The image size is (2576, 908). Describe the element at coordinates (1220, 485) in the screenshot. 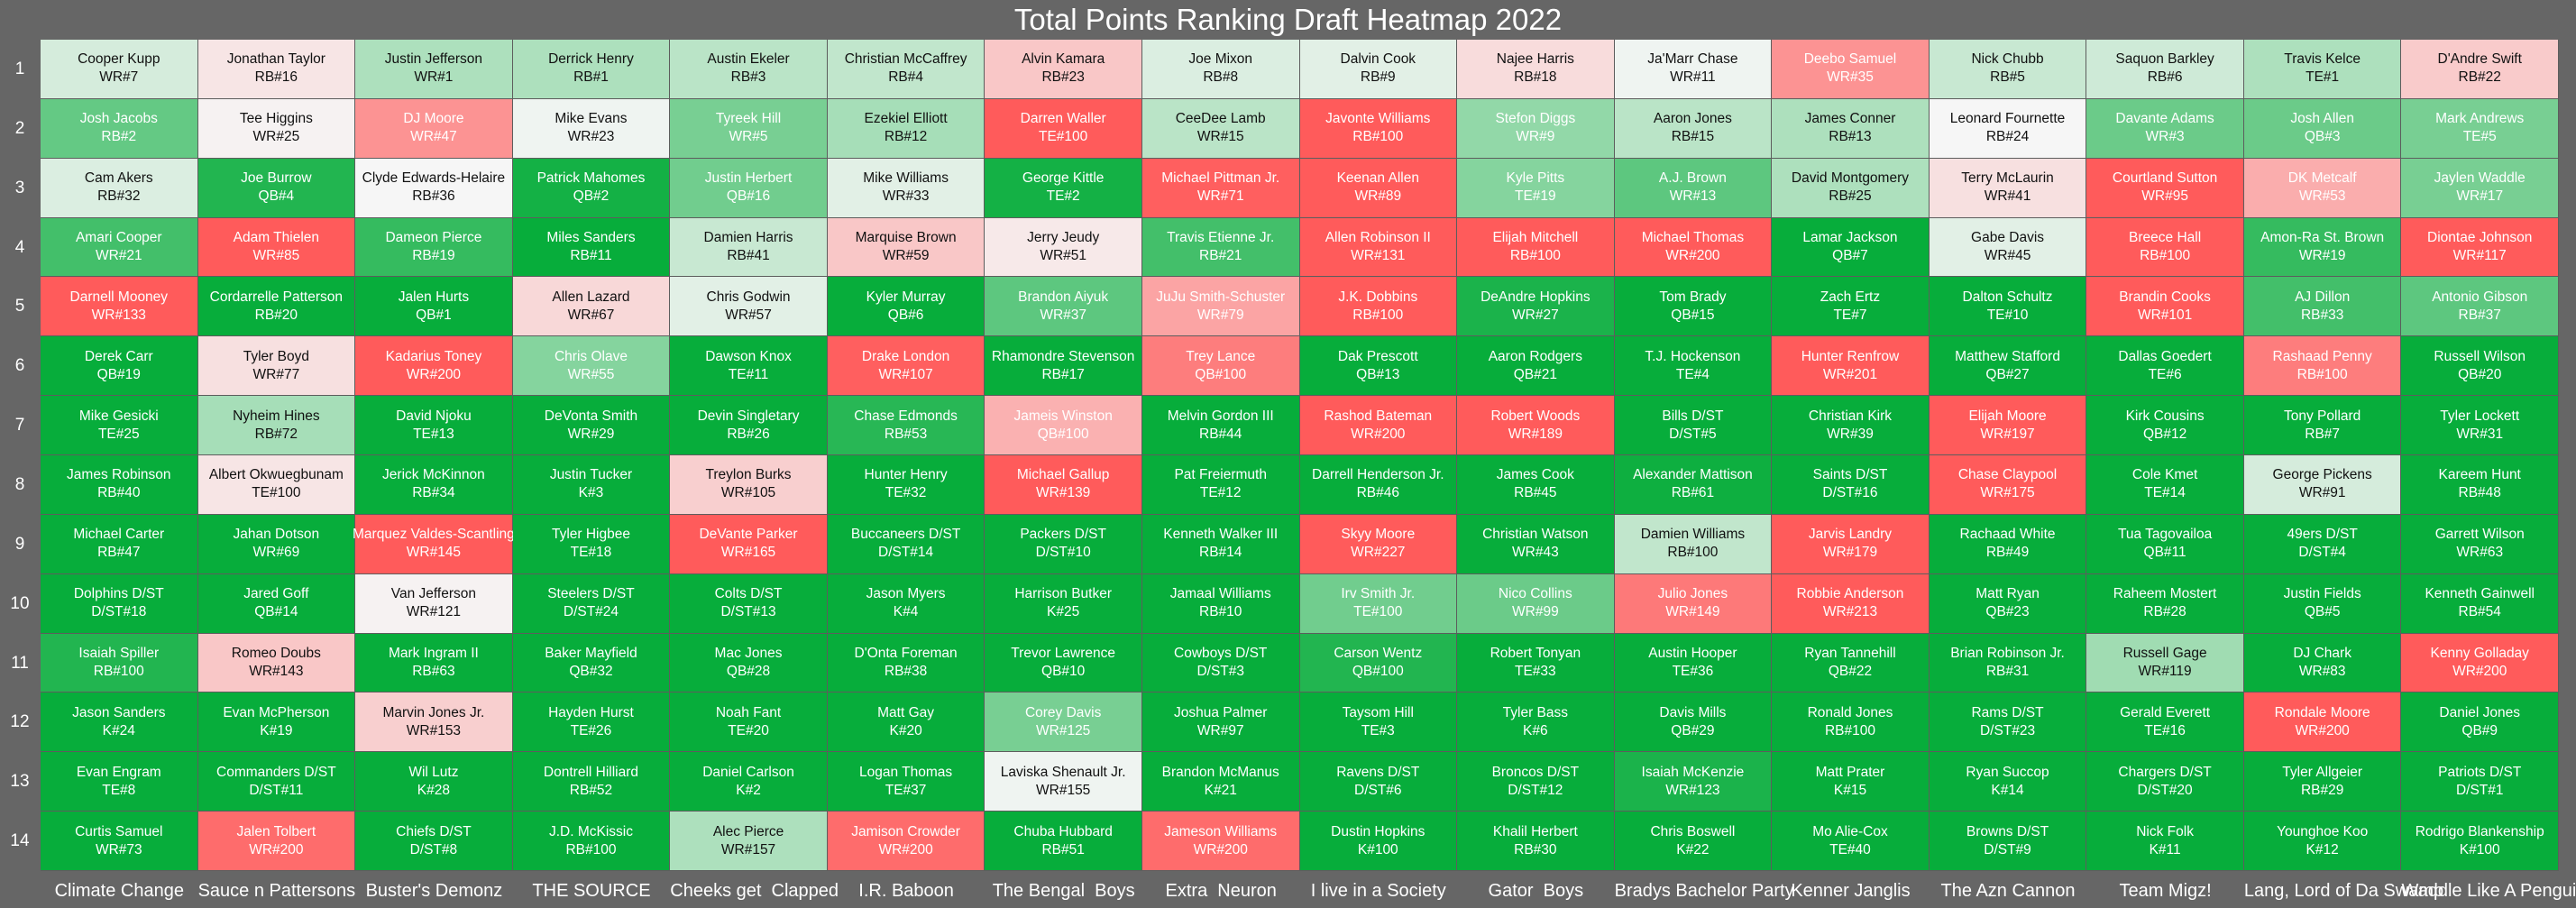

I see `heatmap-cell: Pat Freiermuth TE#12` at that location.